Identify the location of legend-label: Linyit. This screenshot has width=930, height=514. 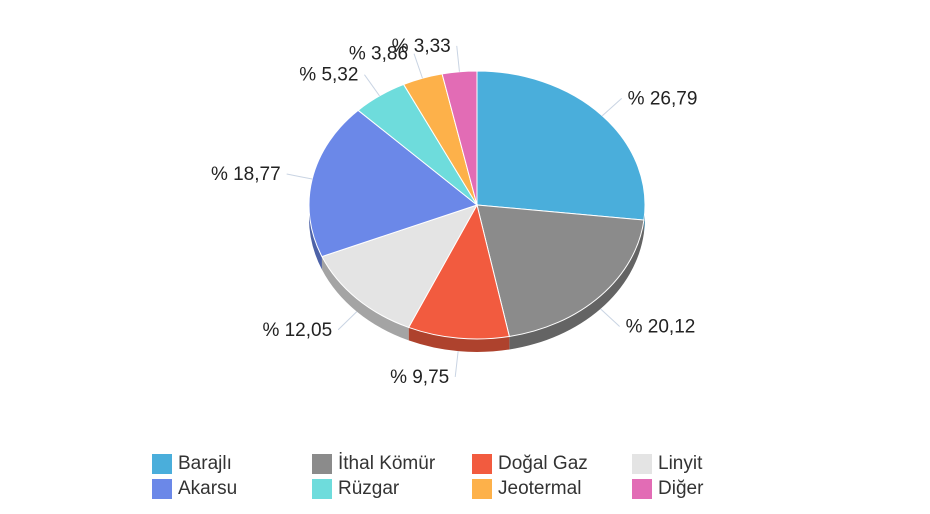
(680, 463).